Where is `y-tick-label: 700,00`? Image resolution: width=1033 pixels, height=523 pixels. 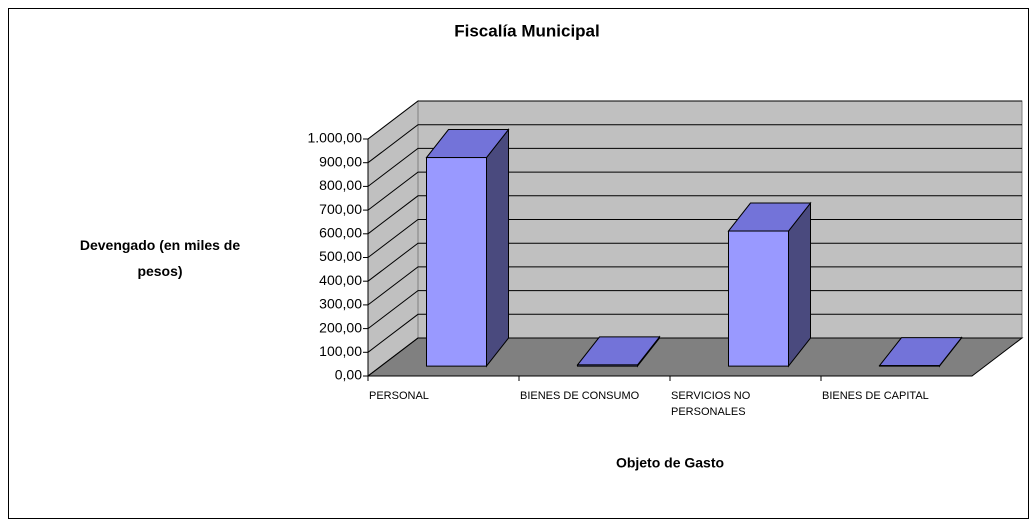
y-tick-label: 700,00 is located at coordinates (340, 209).